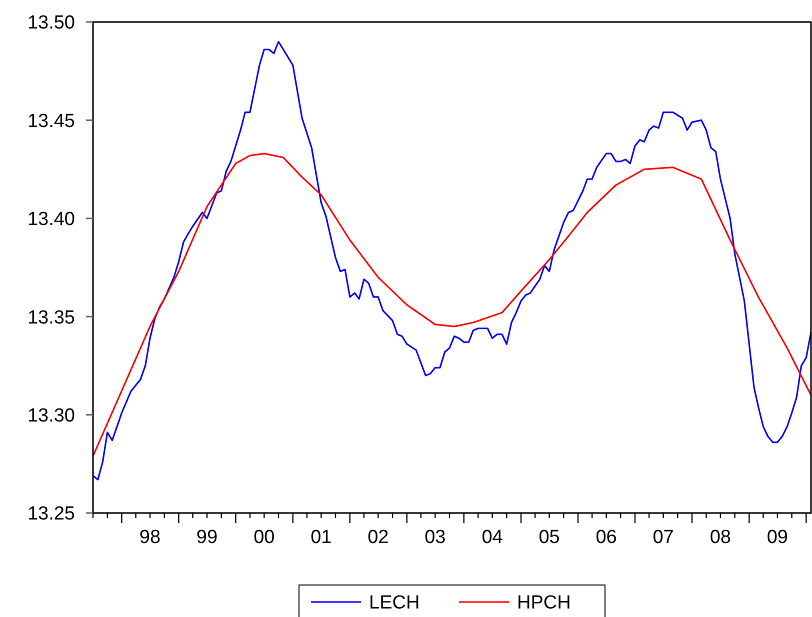  Describe the element at coordinates (51, 415) in the screenshot. I see `y-tick-label: 13.30` at that location.